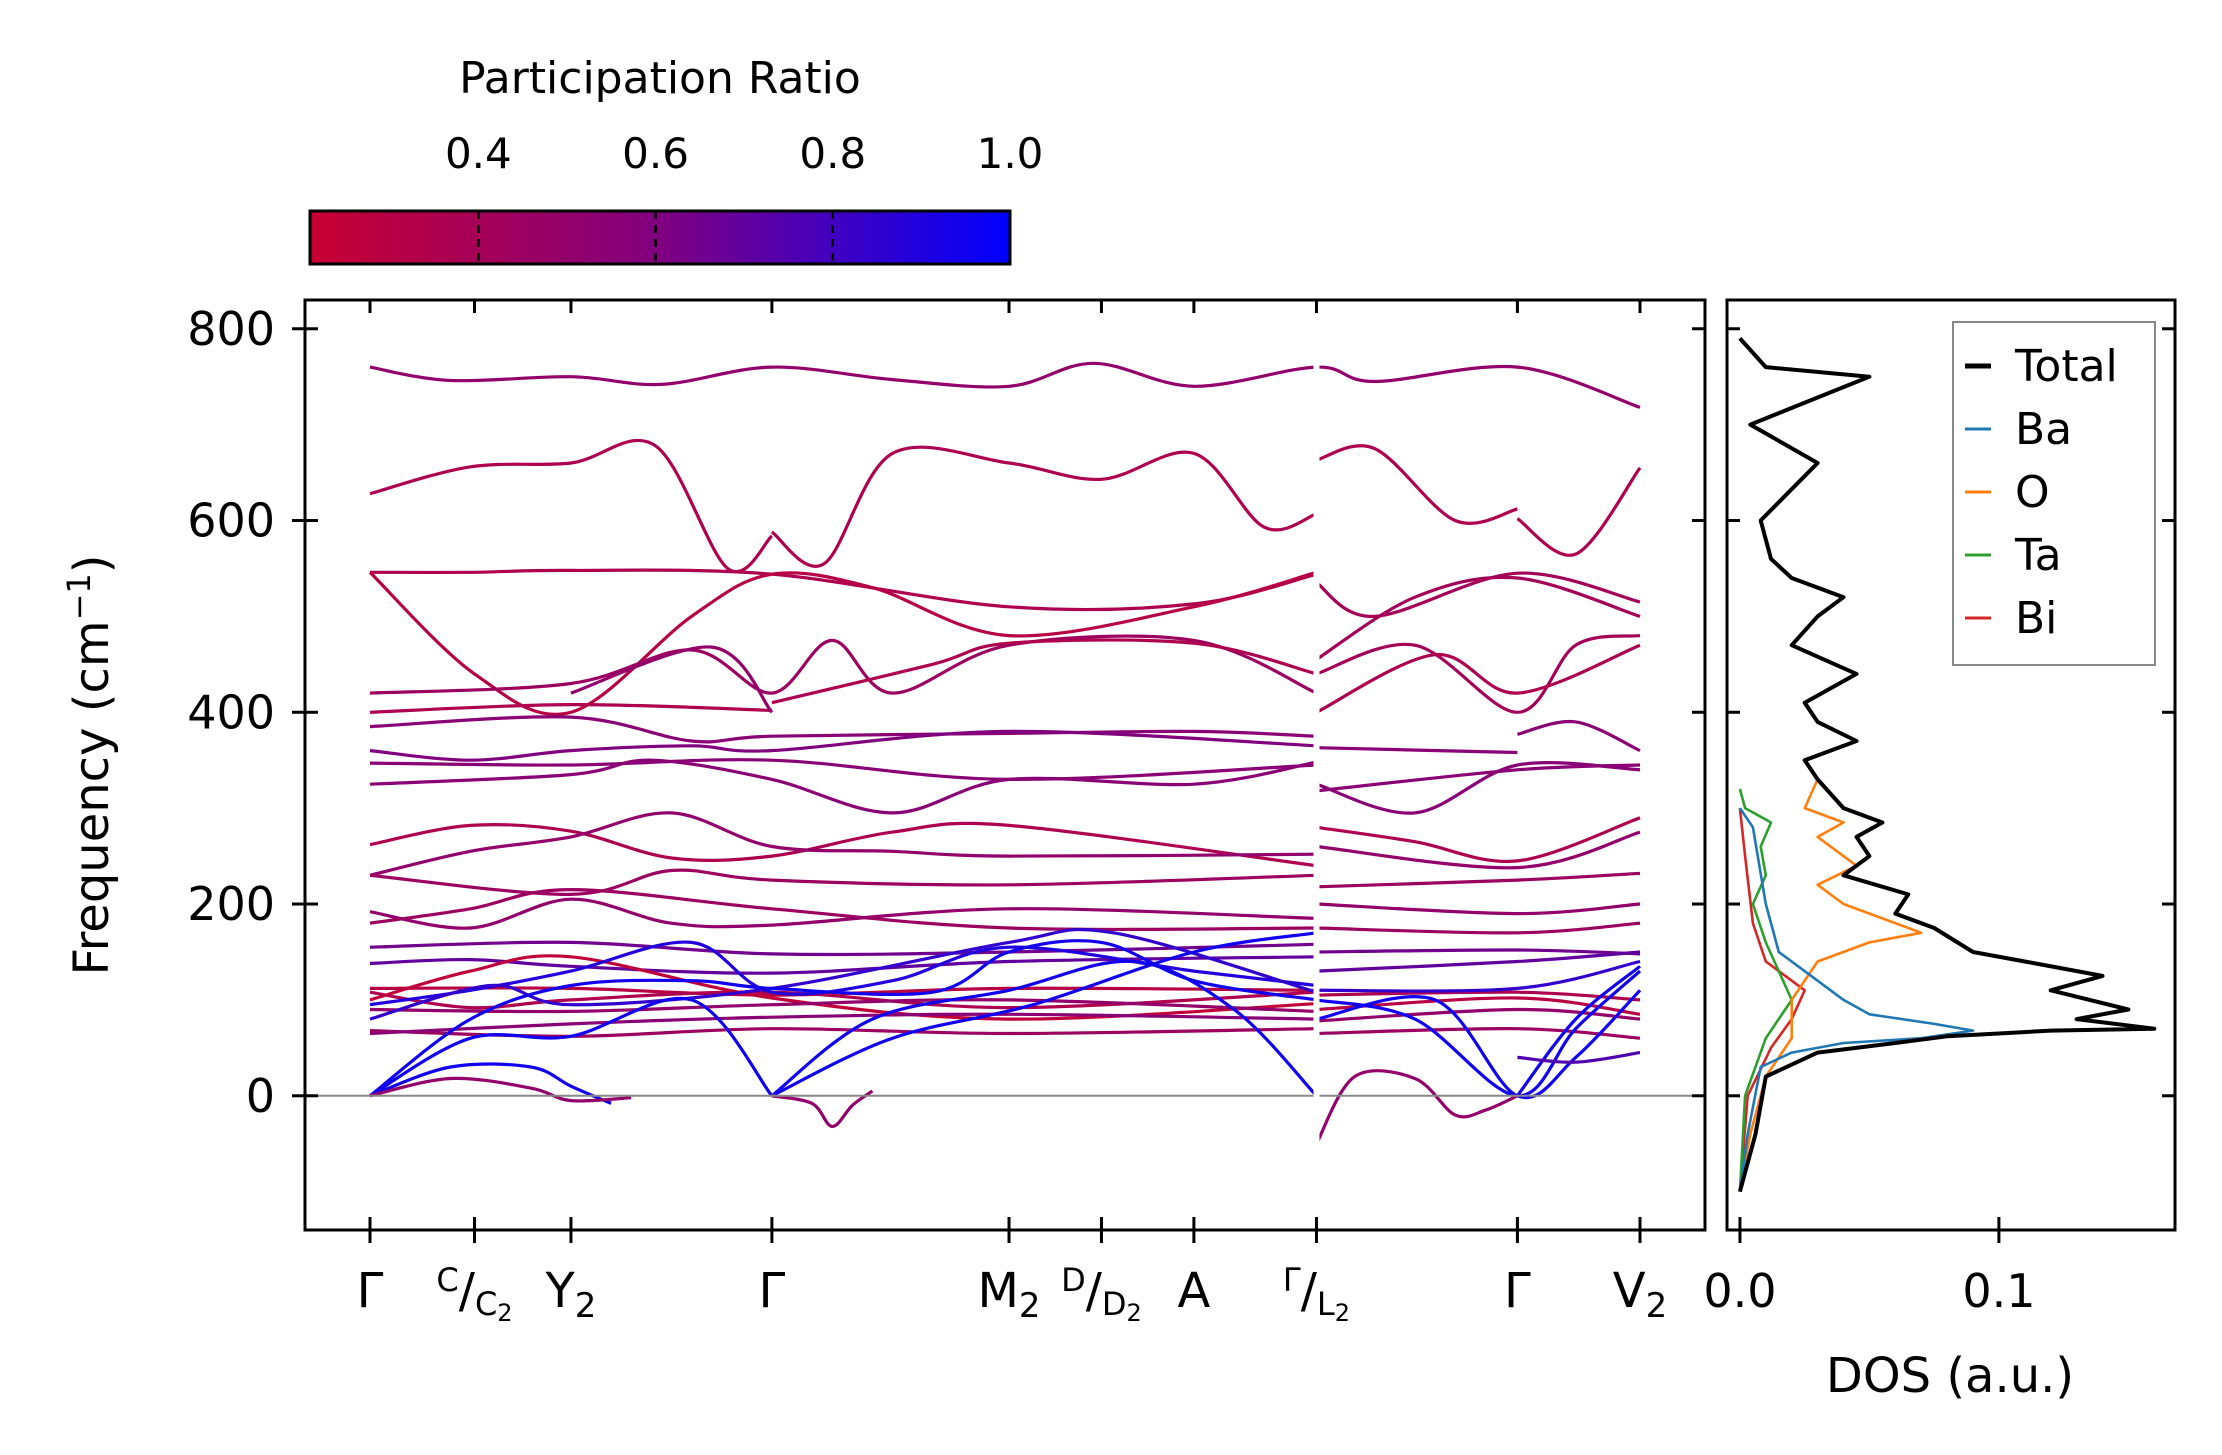 This screenshot has width=2222, height=1455. I want to click on frequency-tick-label: 800, so click(231, 329).